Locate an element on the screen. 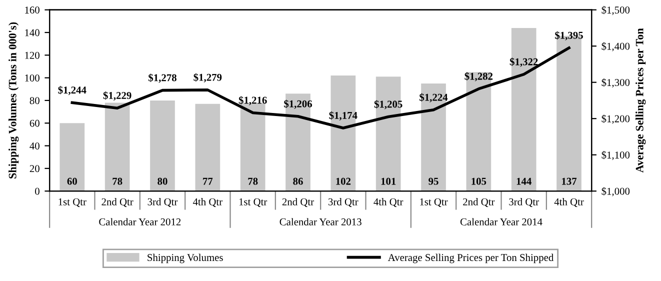 Image resolution: width=661 pixels, height=281 pixels. y2-axis-title: Average Selling Prices per Ton is located at coordinates (641, 100).